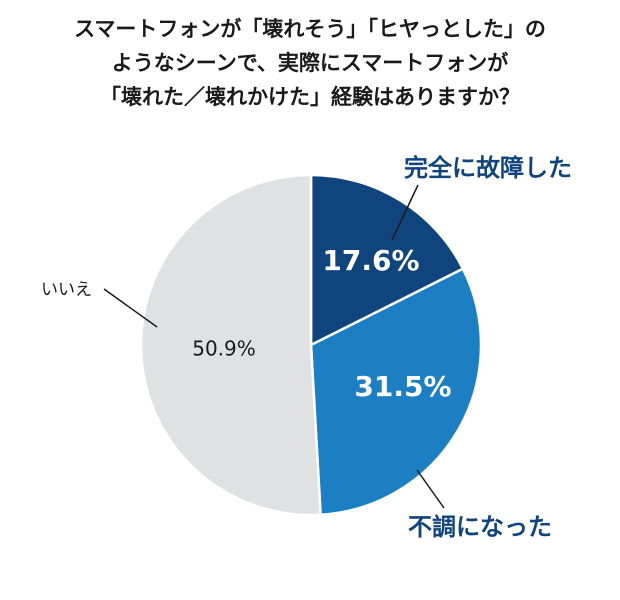 This screenshot has height=600, width=620. What do you see at coordinates (224, 349) in the screenshot?
I see `value-label-no: 50.9%` at bounding box center [224, 349].